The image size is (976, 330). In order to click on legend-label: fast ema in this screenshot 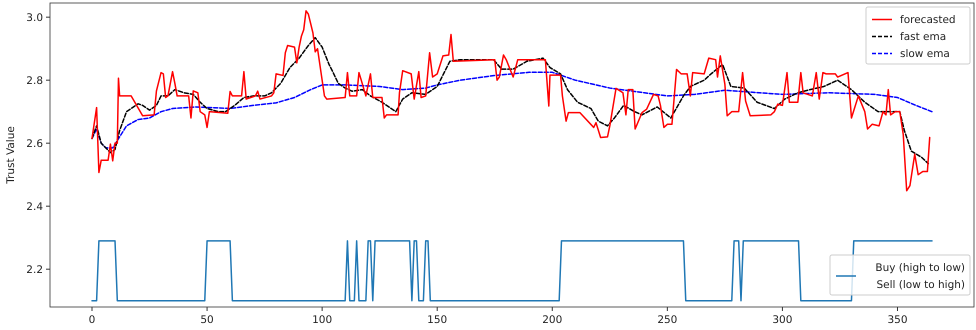, I will do `click(923, 37)`.